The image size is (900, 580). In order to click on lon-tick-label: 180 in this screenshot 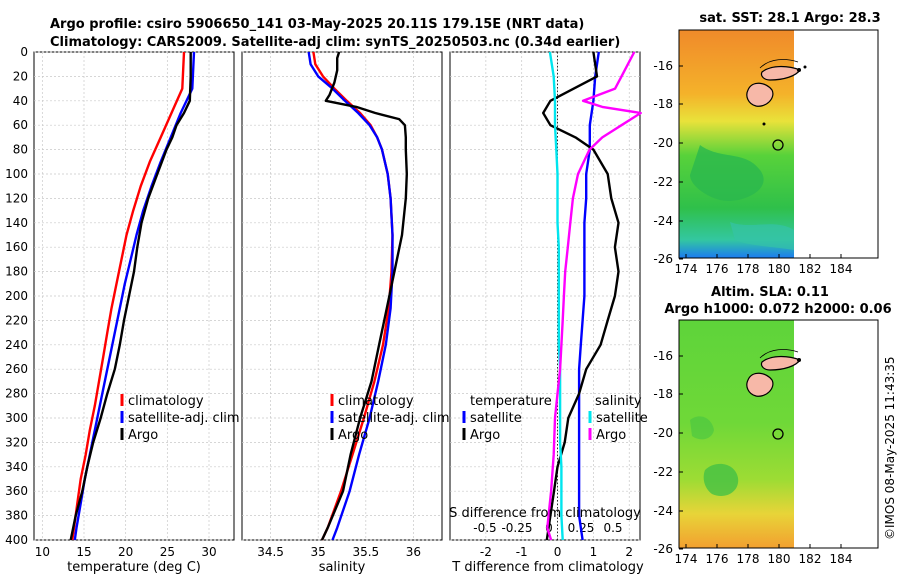, I will do `click(779, 269)`.